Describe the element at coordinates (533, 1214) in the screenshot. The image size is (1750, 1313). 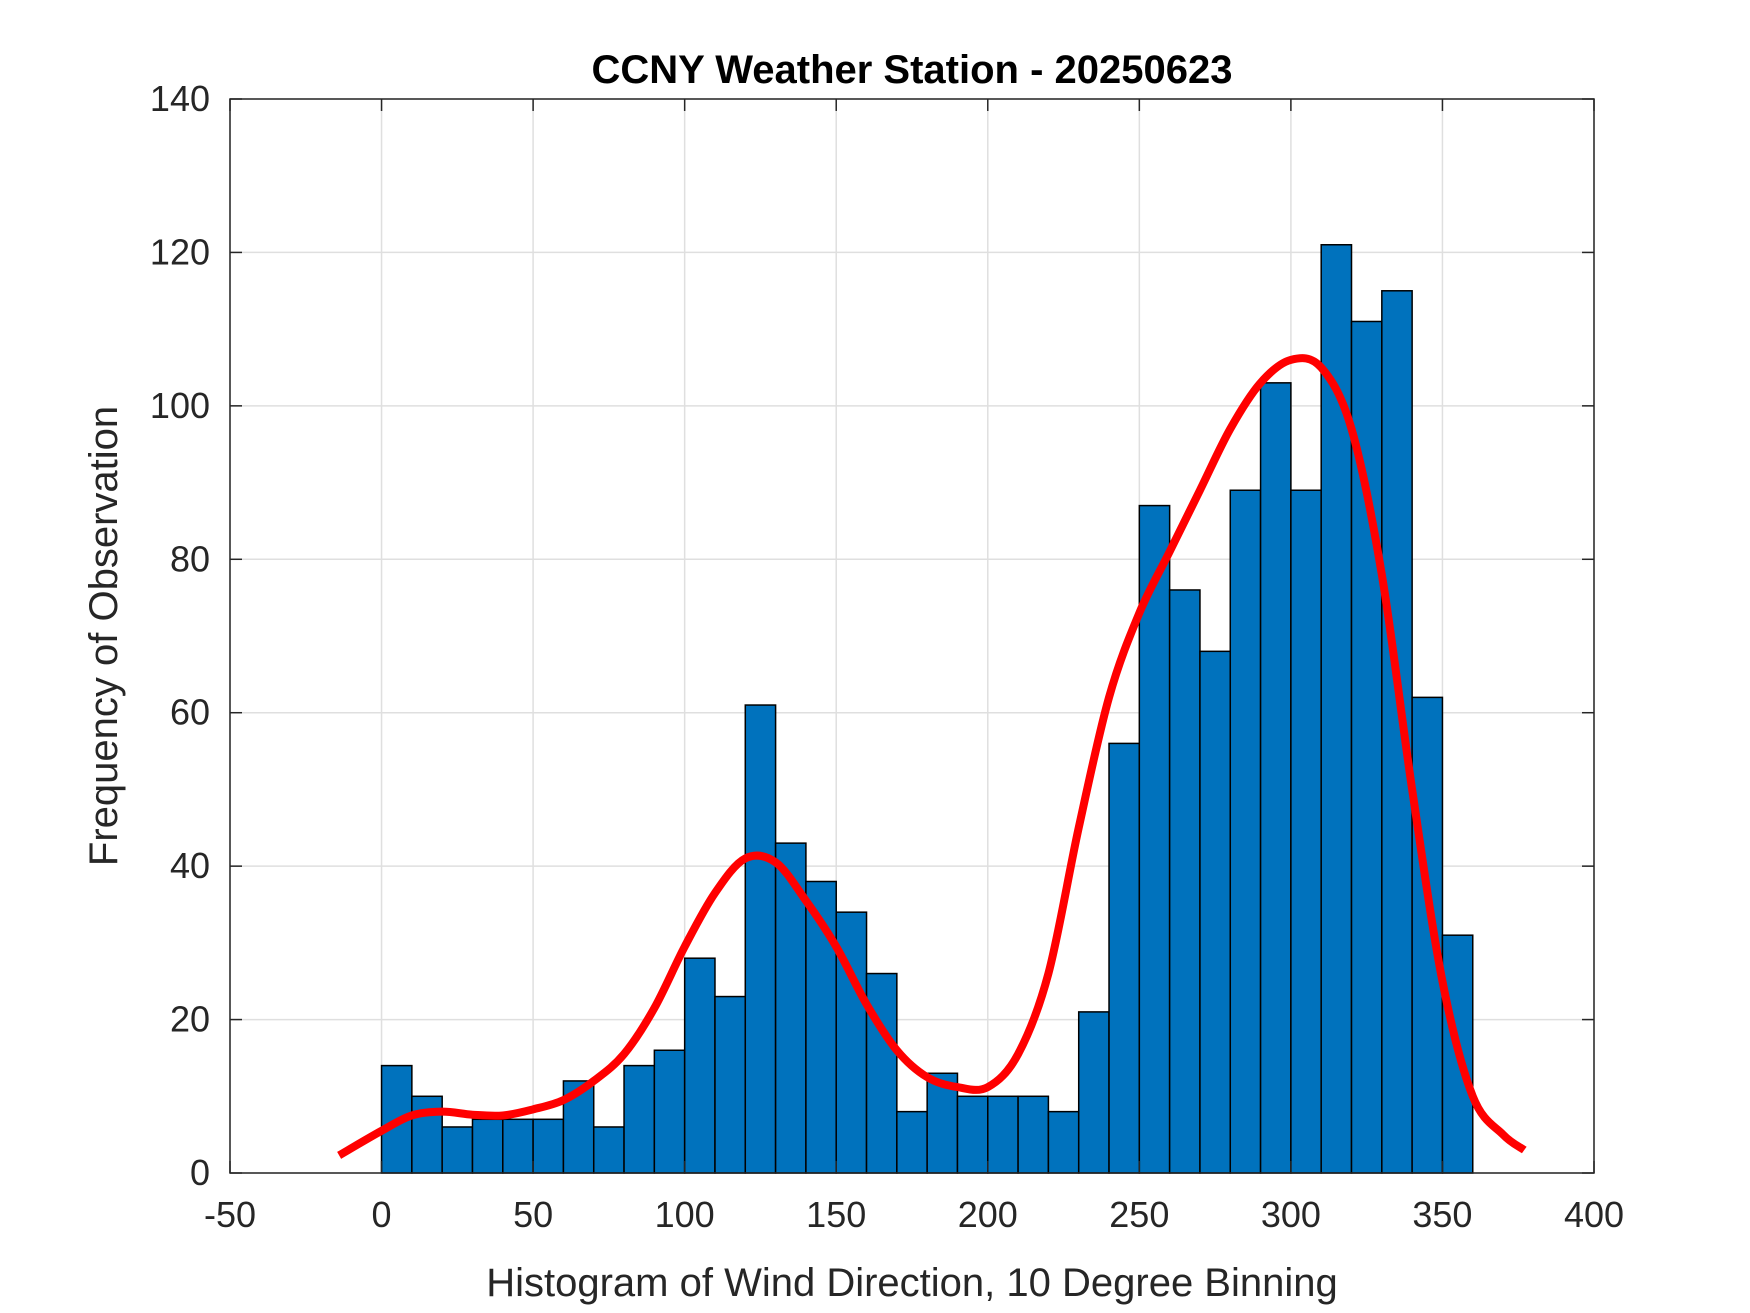
I see `x-tick-label: 50` at that location.